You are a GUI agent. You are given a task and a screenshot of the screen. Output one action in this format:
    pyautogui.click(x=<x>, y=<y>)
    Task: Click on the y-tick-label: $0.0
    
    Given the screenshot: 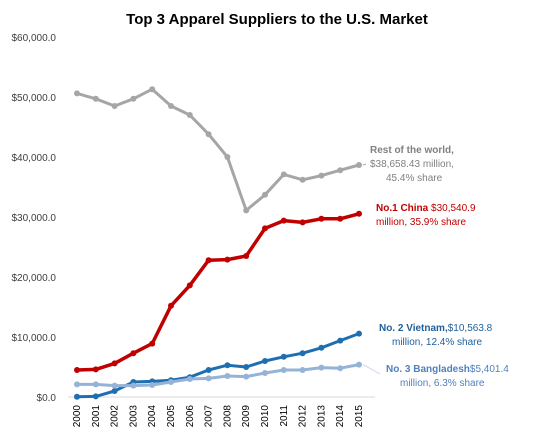 What is the action you would take?
    pyautogui.click(x=47, y=398)
    